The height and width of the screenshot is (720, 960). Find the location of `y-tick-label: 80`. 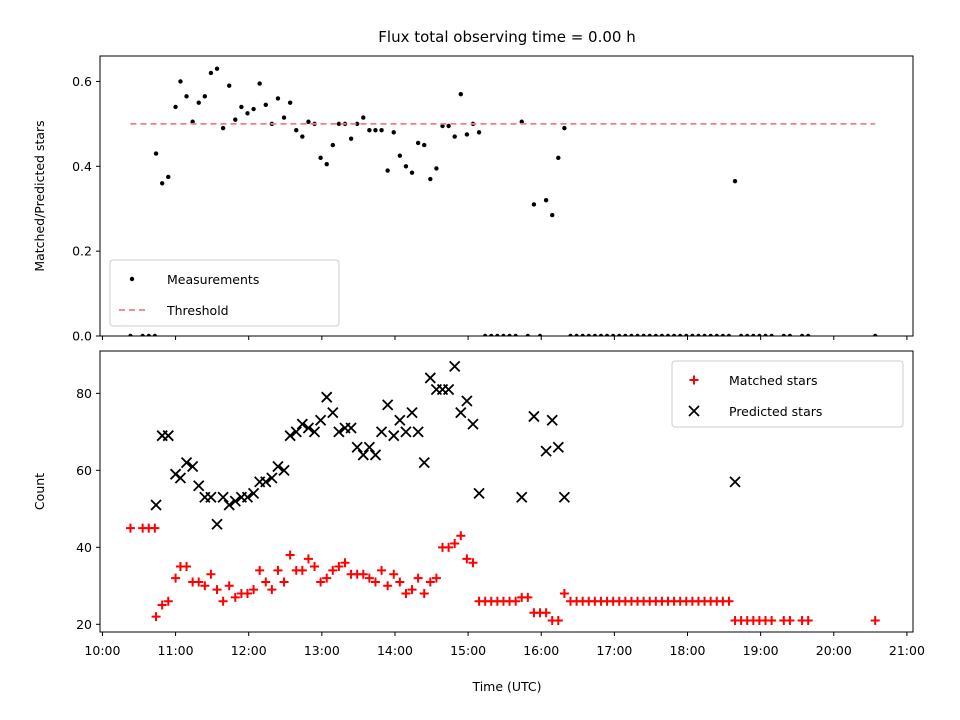

y-tick-label: 80 is located at coordinates (84, 393).